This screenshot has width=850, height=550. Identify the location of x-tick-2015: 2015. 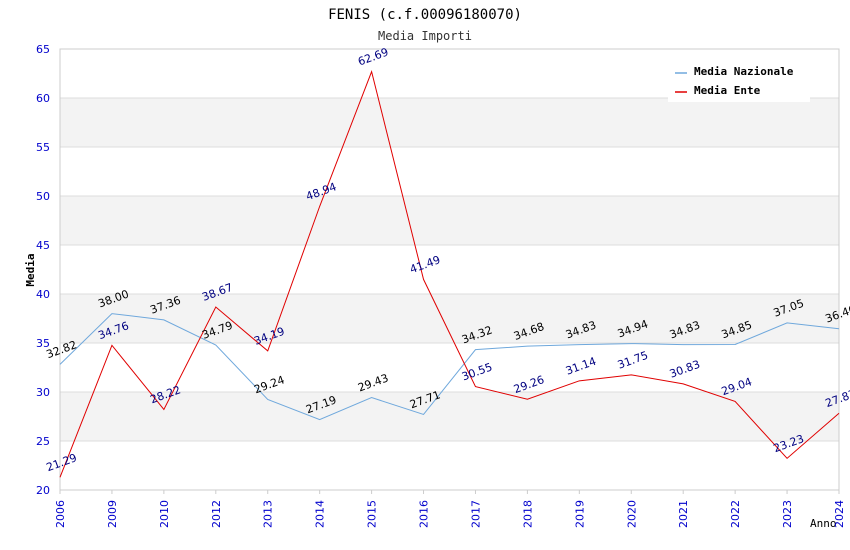
(372, 514).